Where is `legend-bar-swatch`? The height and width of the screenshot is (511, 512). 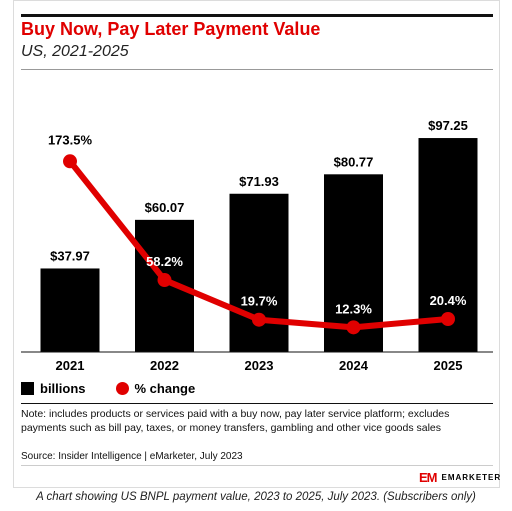
legend-bar-swatch is located at coordinates (27, 388).